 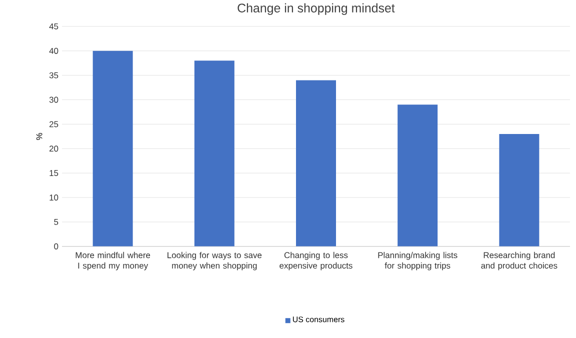 What do you see at coordinates (316, 9) in the screenshot?
I see `chart-title: Change in shopping mindset` at bounding box center [316, 9].